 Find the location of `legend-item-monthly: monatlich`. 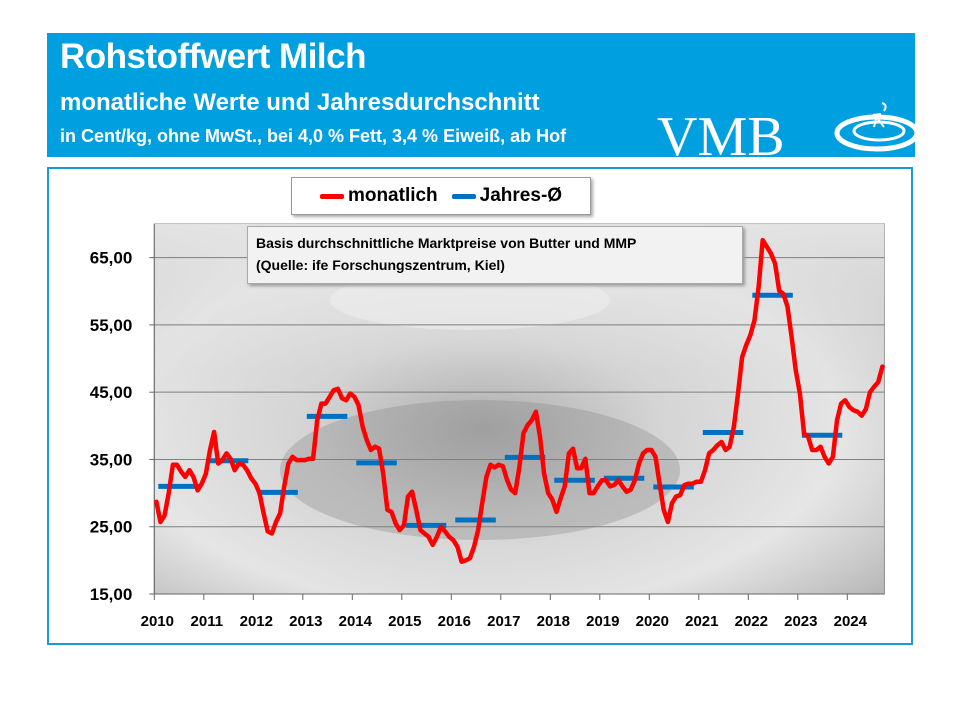

legend-item-monthly: monatlich is located at coordinates (378, 196).